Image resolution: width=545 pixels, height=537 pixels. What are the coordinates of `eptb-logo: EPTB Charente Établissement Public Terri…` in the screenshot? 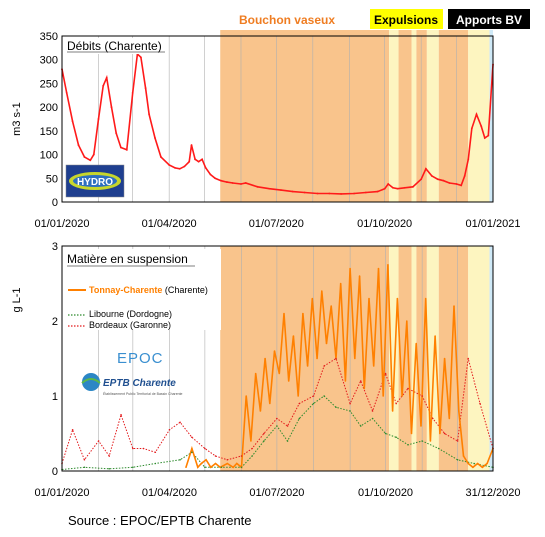 It's located at (132, 384).